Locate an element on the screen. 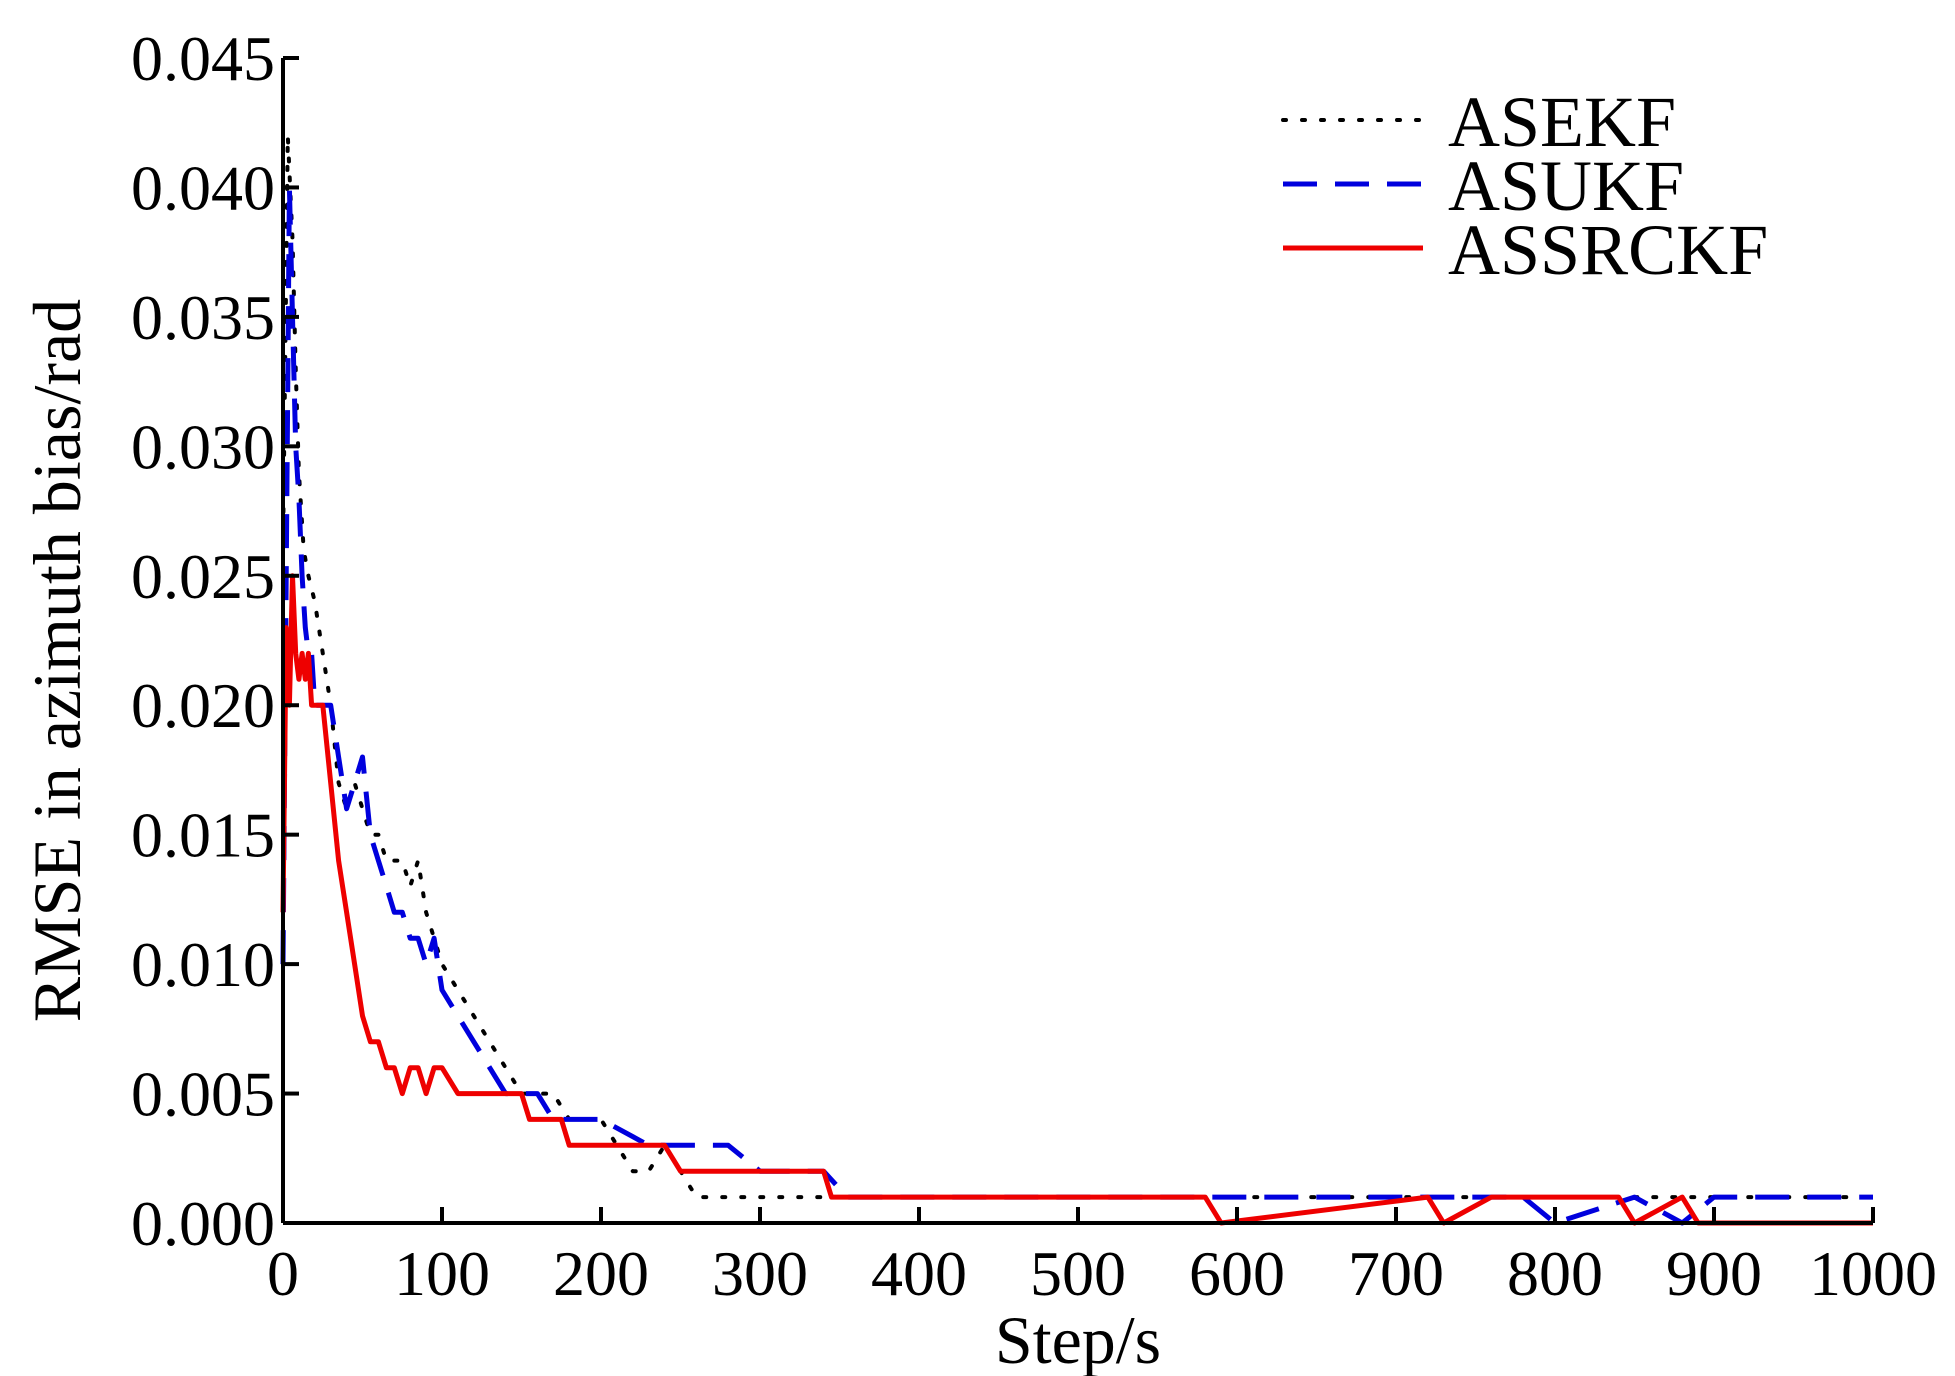 The image size is (1955, 1376). y-tick-label: 0.030 is located at coordinates (203, 446).